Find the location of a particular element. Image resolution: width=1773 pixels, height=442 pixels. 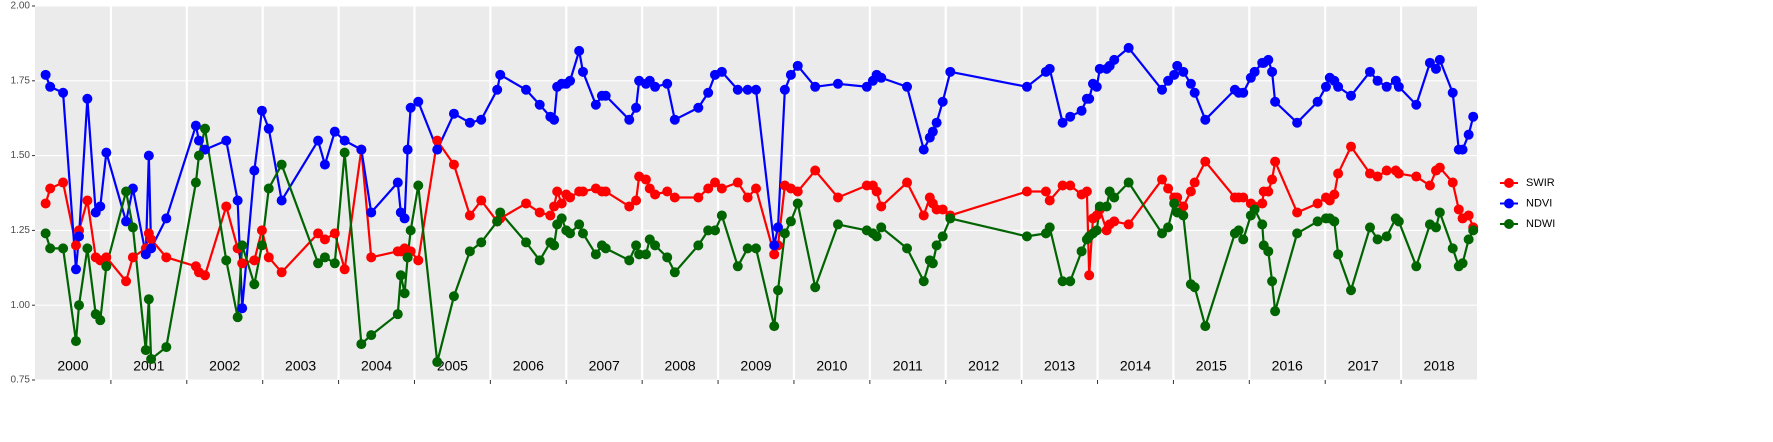

x-tick-label: 2010 is located at coordinates (831, 366).